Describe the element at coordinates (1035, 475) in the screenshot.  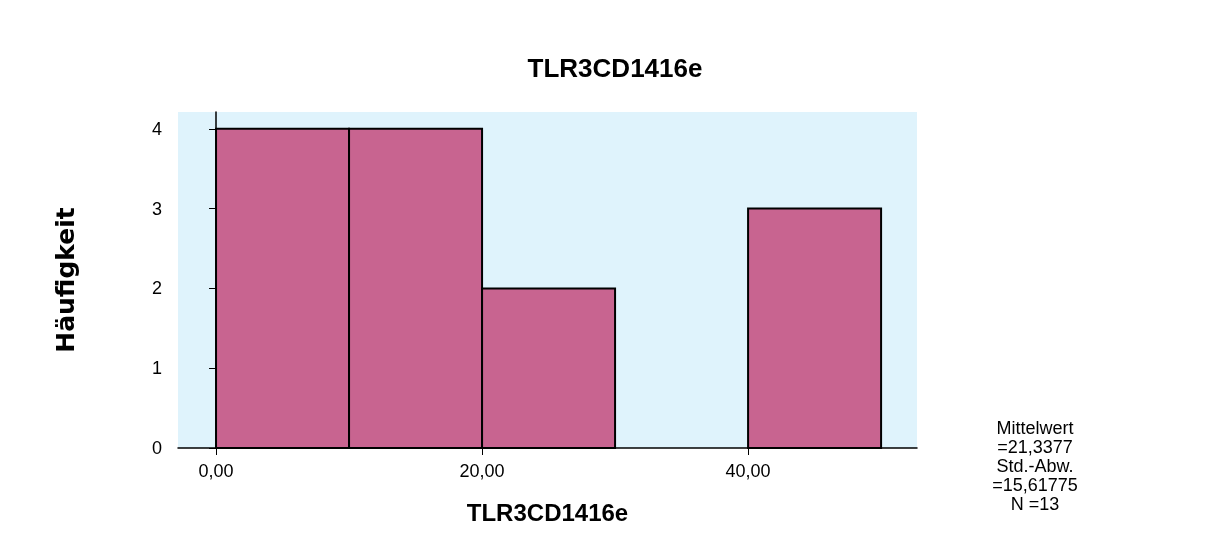
I see `text: Std.-Abw. =15,61775` at that location.